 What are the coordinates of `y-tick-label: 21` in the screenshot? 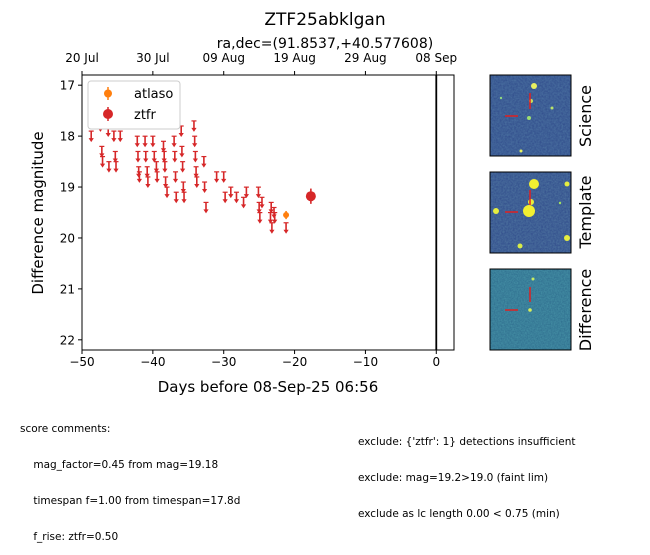 It's located at (67, 289).